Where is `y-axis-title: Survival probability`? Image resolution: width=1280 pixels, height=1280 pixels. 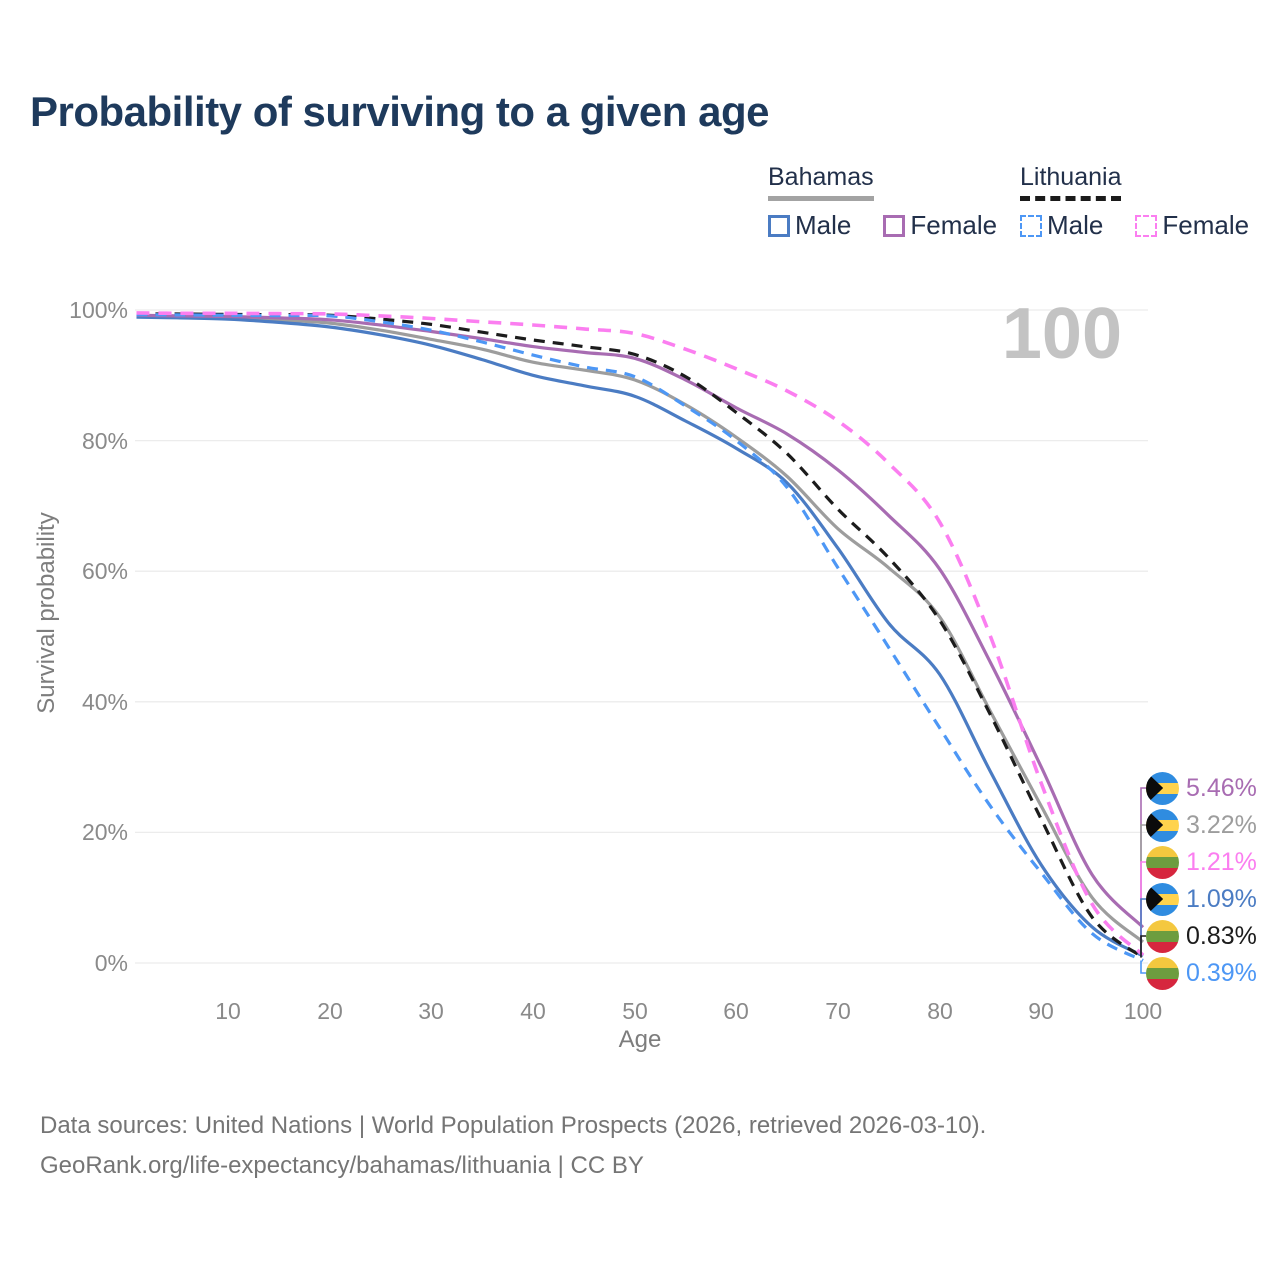
y-axis-title: Survival probability is located at coordinates (46, 613).